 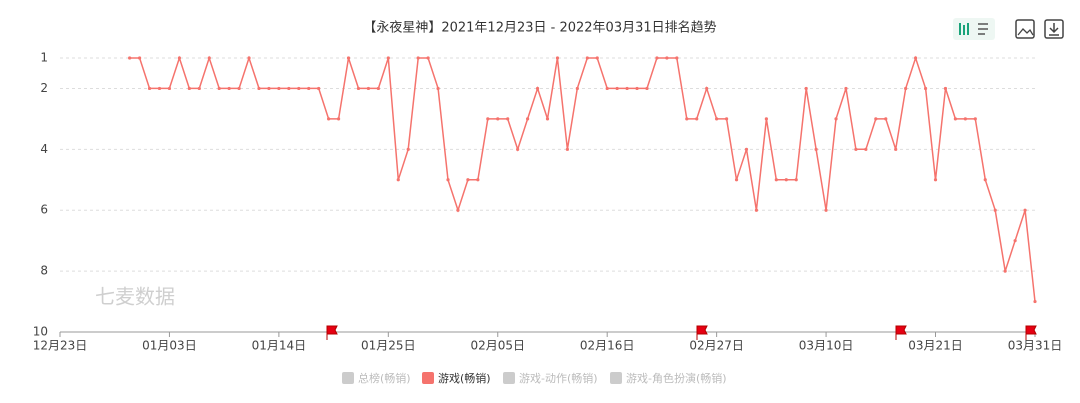 I want to click on watermark: 七麦数据, so click(x=135, y=297).